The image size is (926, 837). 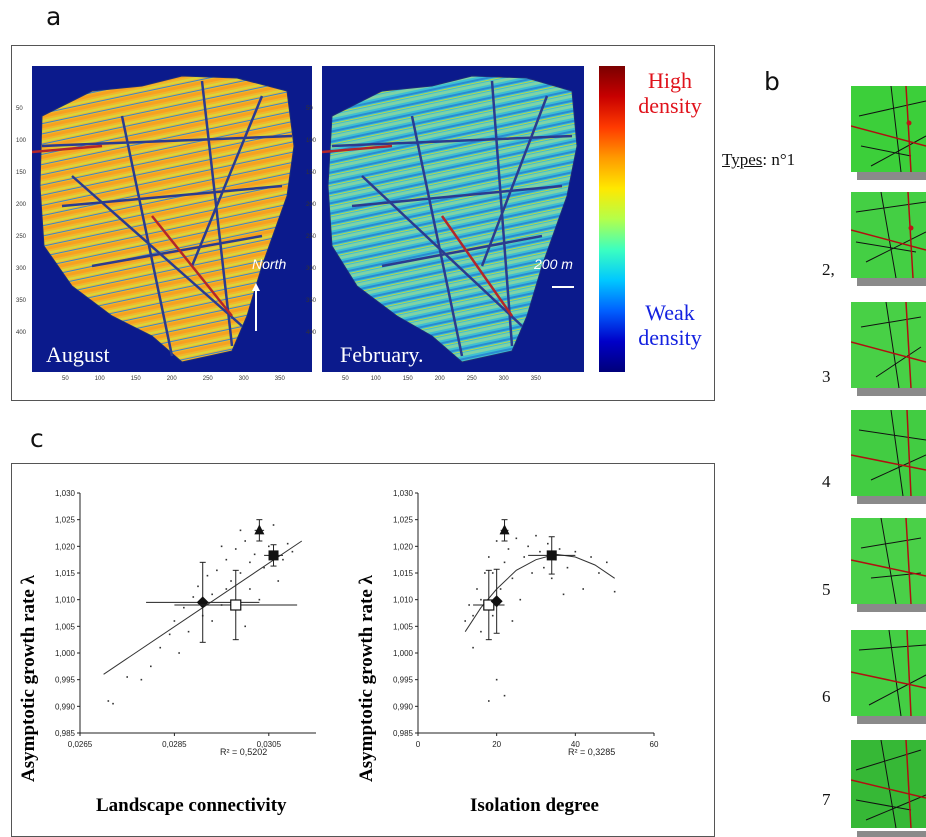 What do you see at coordinates (407, 379) in the screenshot?
I see `x-tick: 150` at bounding box center [407, 379].